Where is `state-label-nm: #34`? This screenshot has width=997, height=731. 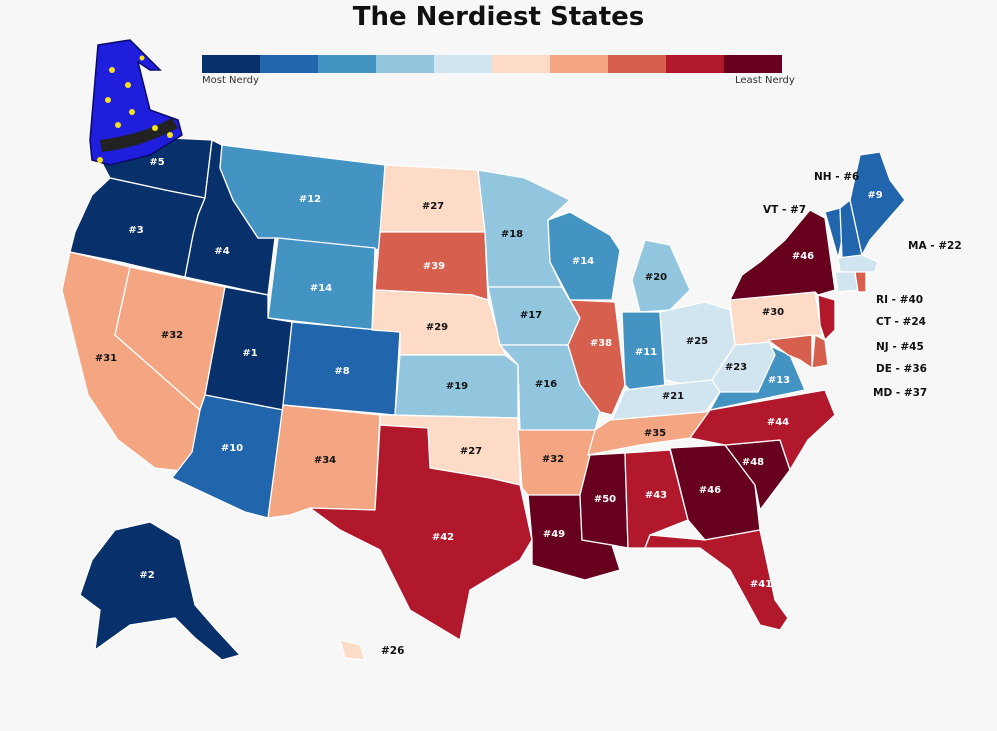 state-label-nm: #34 is located at coordinates (325, 460).